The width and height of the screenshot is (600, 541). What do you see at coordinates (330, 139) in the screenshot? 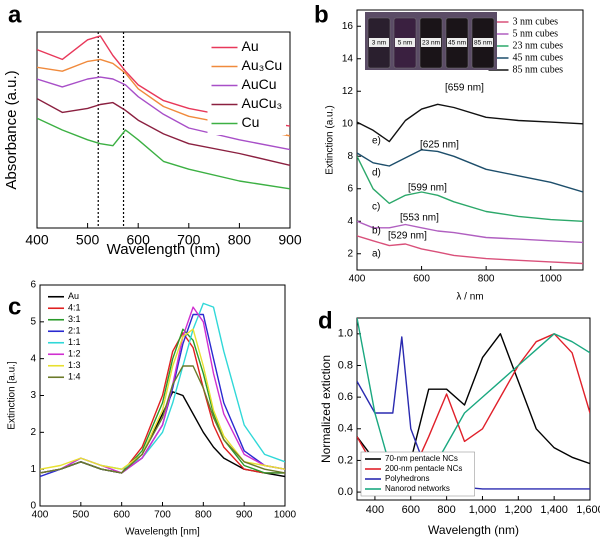
I see `y-axis-label: Extinction (a.u.)` at bounding box center [330, 139].